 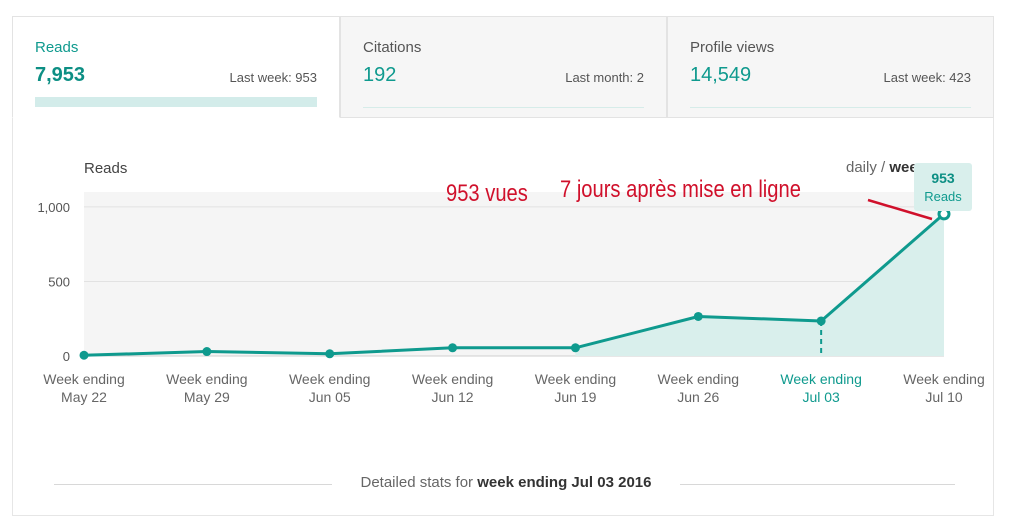 What do you see at coordinates (943, 196) in the screenshot?
I see `tooltip-label: Reads` at bounding box center [943, 196].